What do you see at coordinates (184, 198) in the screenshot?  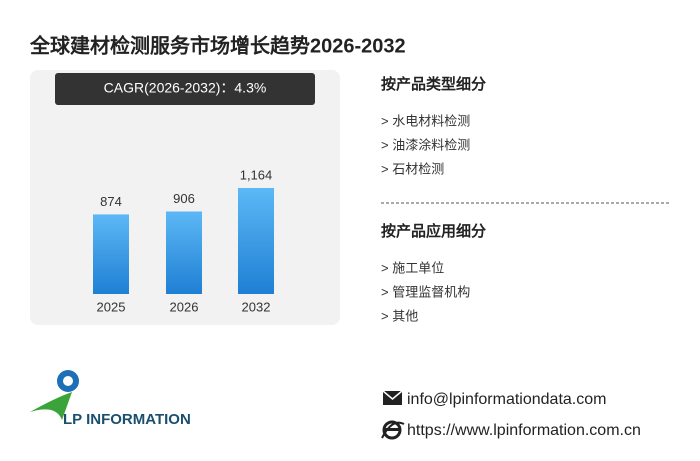 I see `value-label: 906` at bounding box center [184, 198].